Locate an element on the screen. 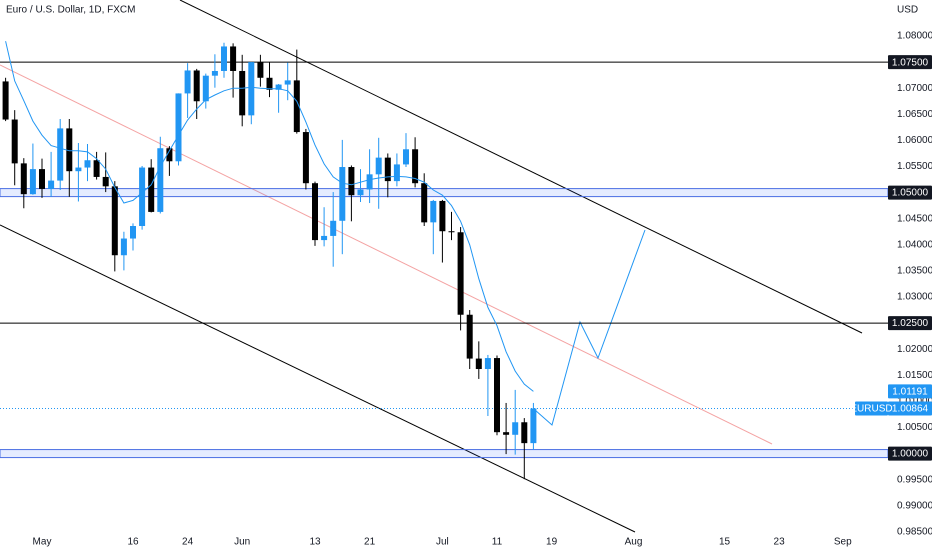 The height and width of the screenshot is (550, 932). symbol-label: EURUSD is located at coordinates (871, 409).